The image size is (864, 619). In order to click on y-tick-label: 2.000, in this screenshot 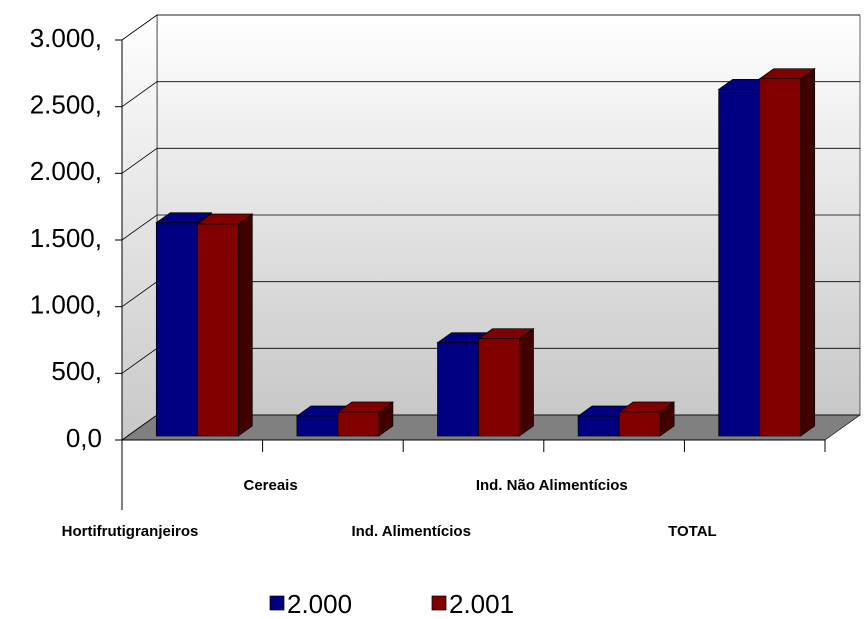, I will do `click(66, 171)`.